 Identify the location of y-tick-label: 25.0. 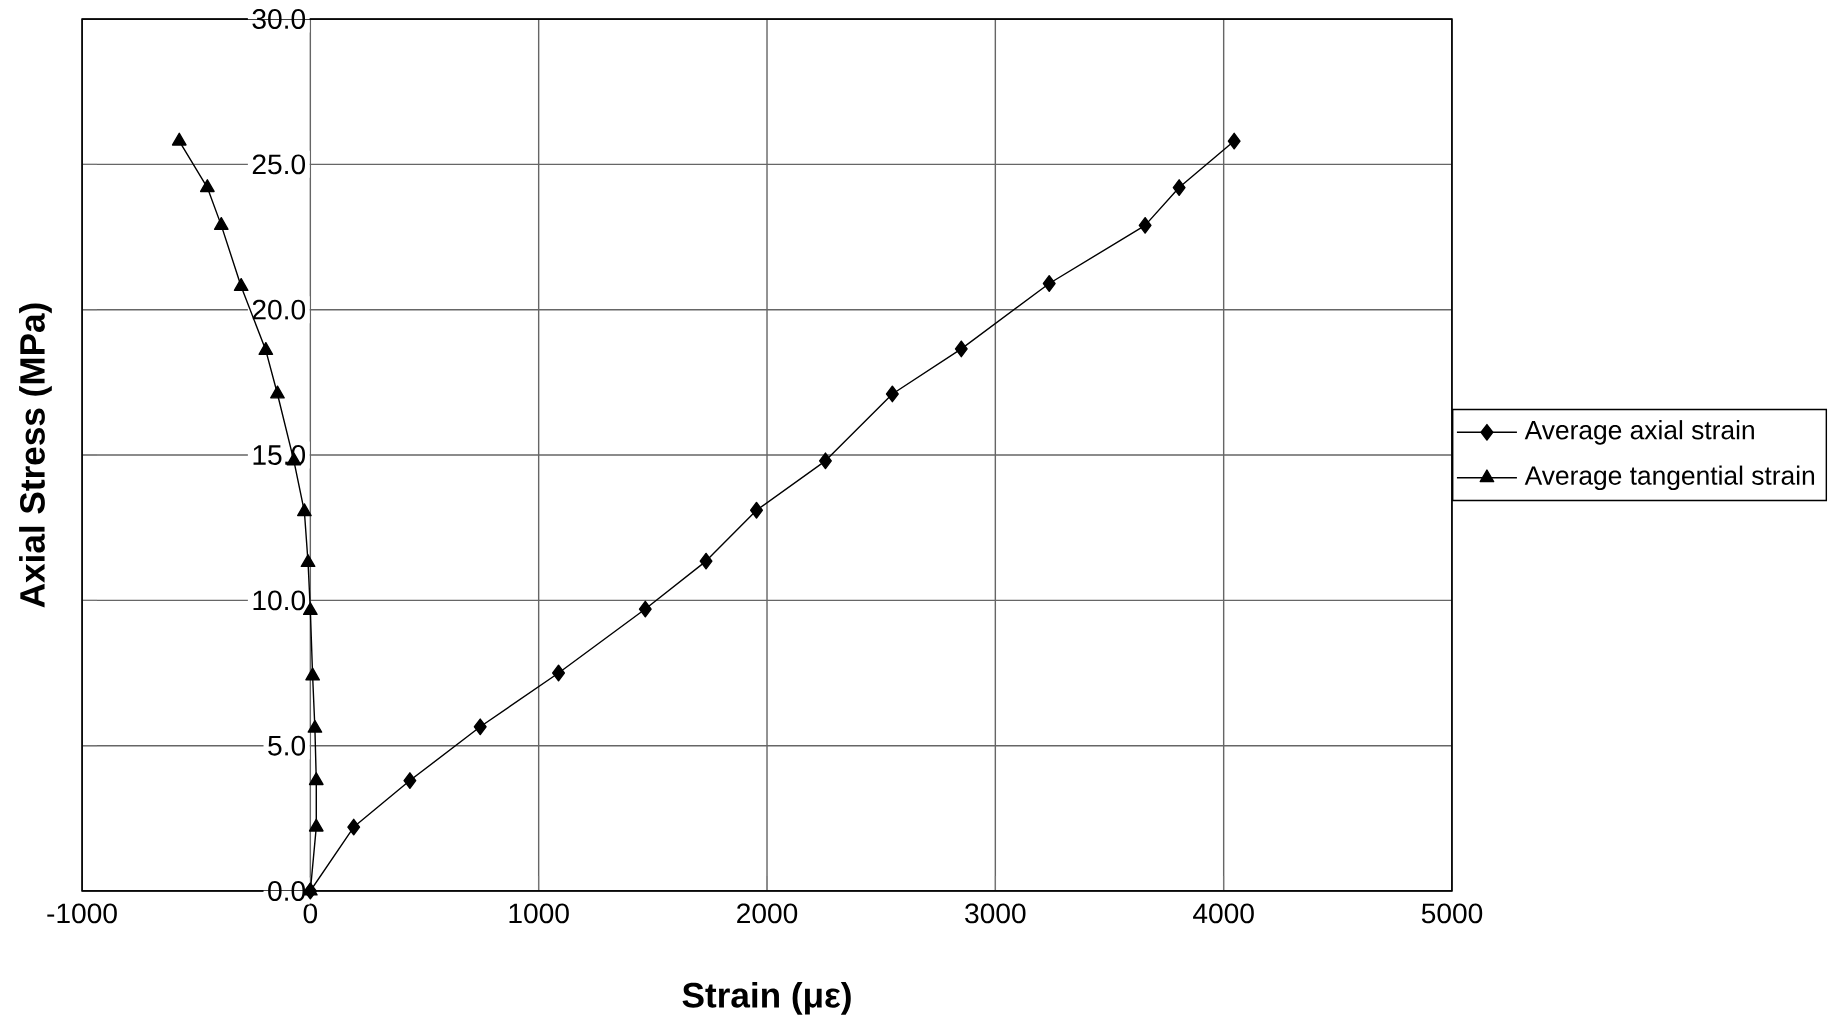
(279, 164).